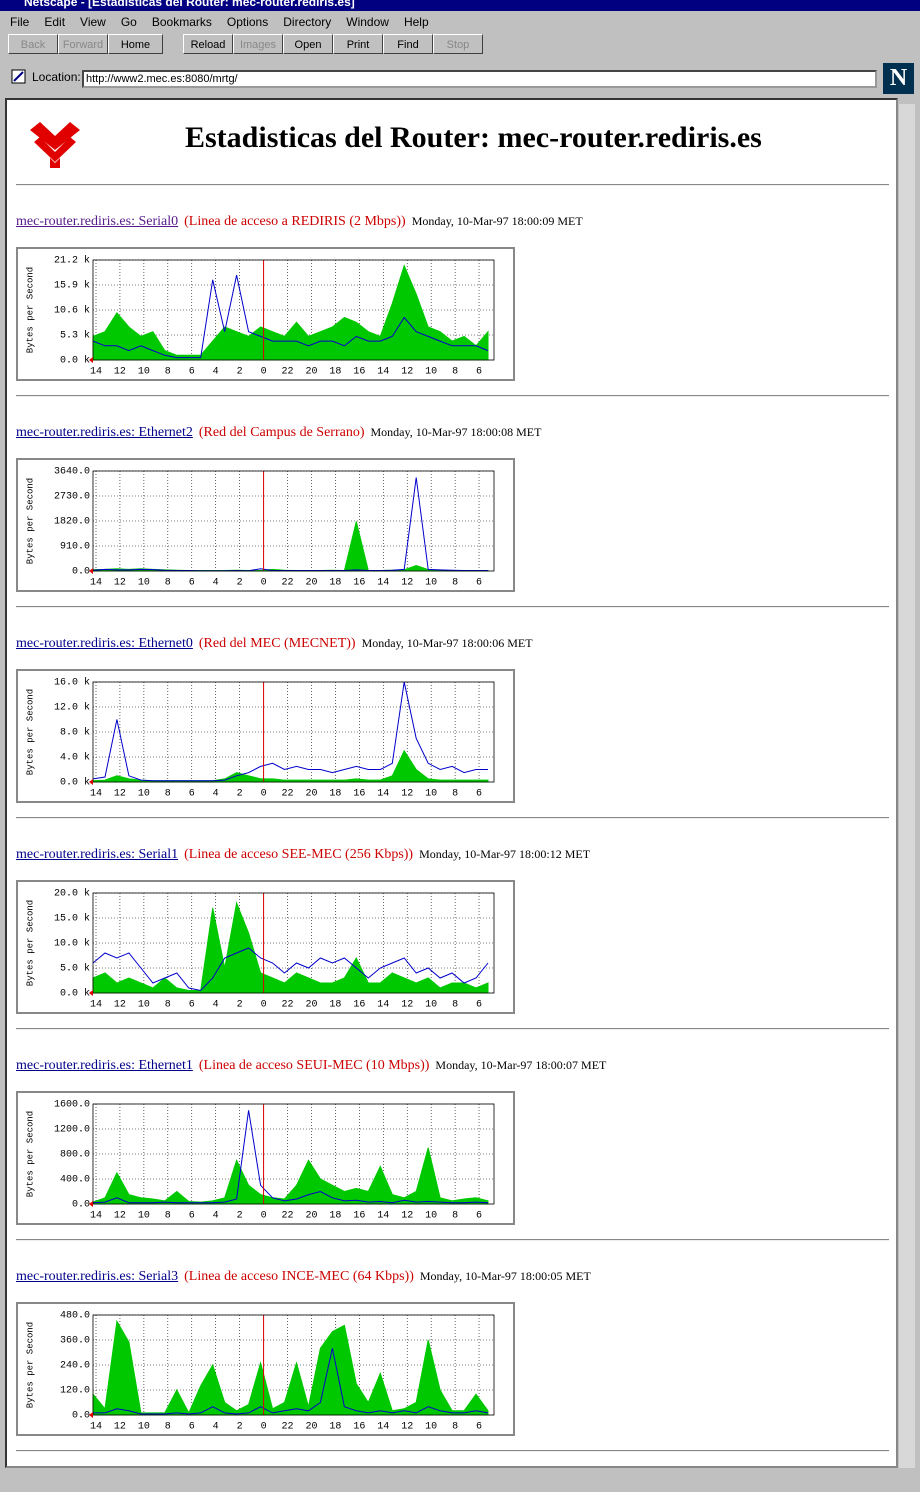 The image size is (920, 1492). What do you see at coordinates (208, 44) in the screenshot?
I see `toolbar-button: Reload` at bounding box center [208, 44].